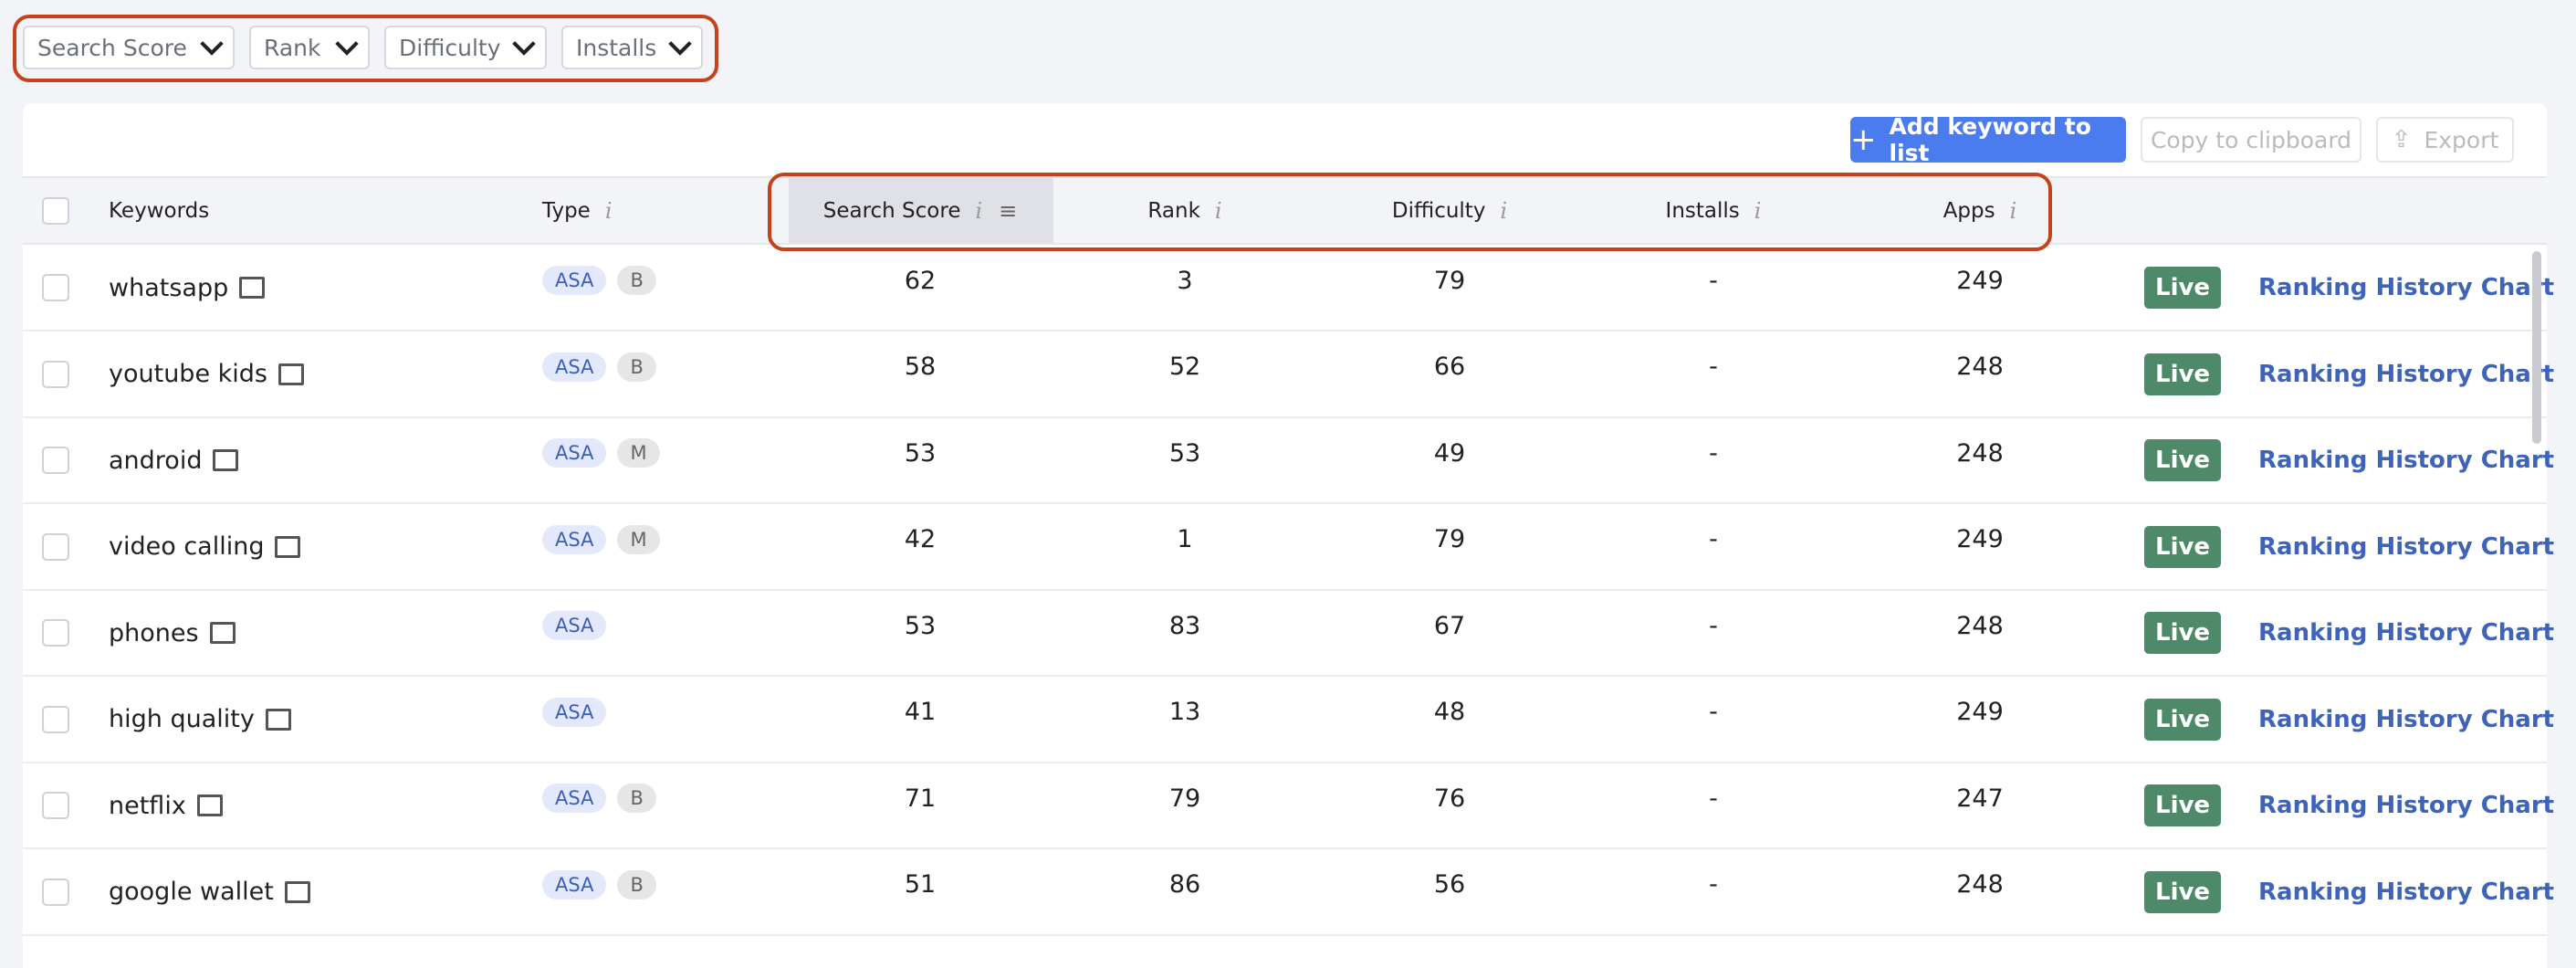 The image size is (2576, 968). What do you see at coordinates (1450, 625) in the screenshot?
I see `difficulty: 67` at bounding box center [1450, 625].